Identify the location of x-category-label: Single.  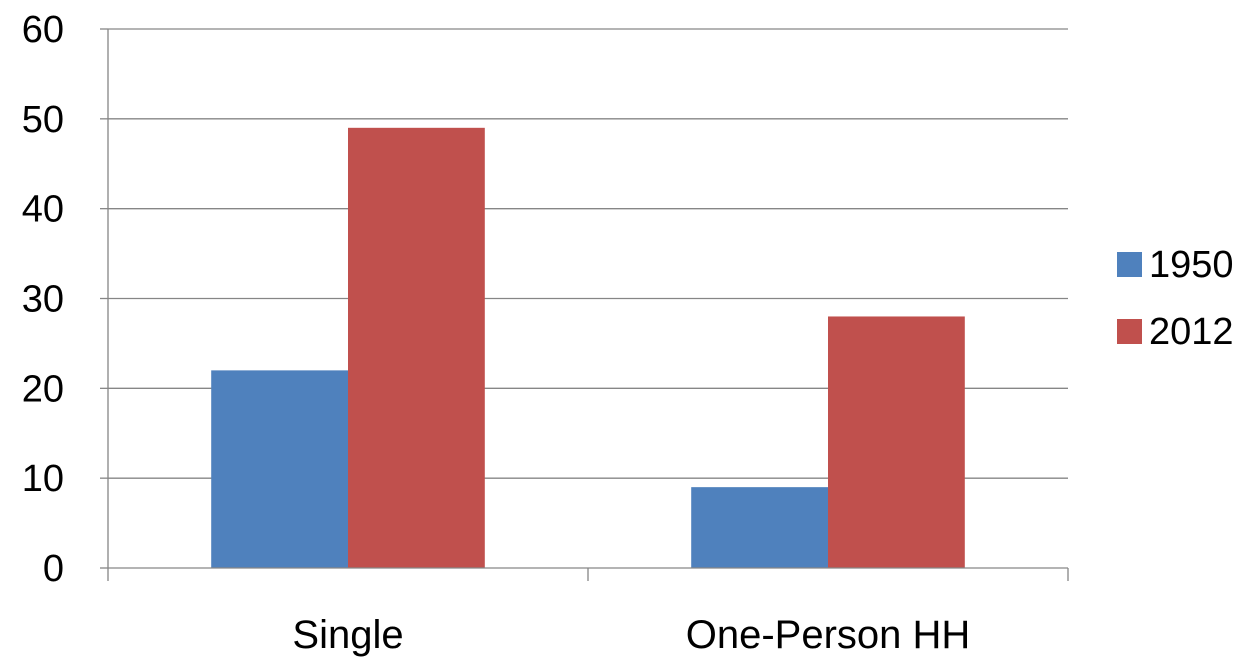
(347, 635).